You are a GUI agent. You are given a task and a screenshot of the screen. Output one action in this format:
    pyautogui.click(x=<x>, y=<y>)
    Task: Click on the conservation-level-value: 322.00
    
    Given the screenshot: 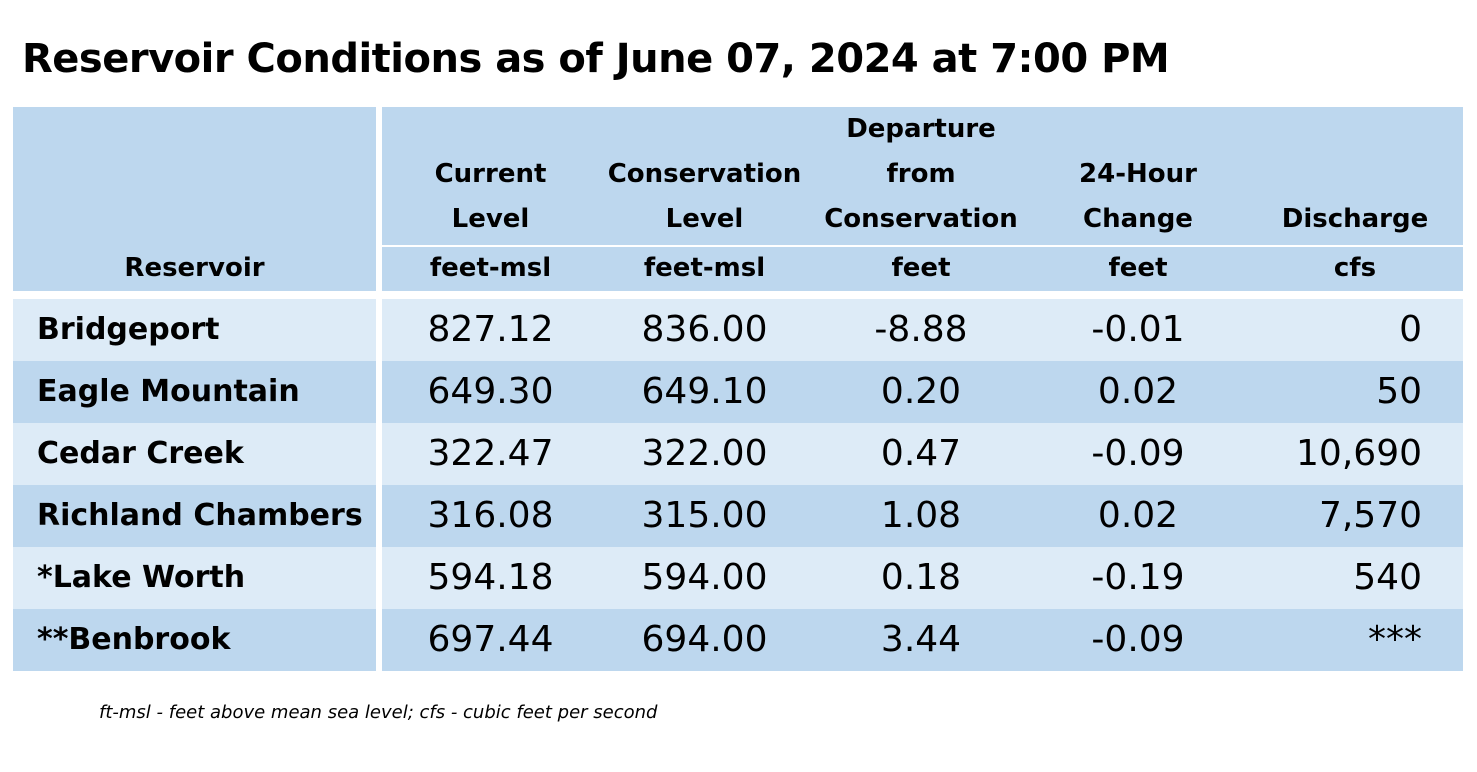 What is the action you would take?
    pyautogui.click(x=704, y=453)
    